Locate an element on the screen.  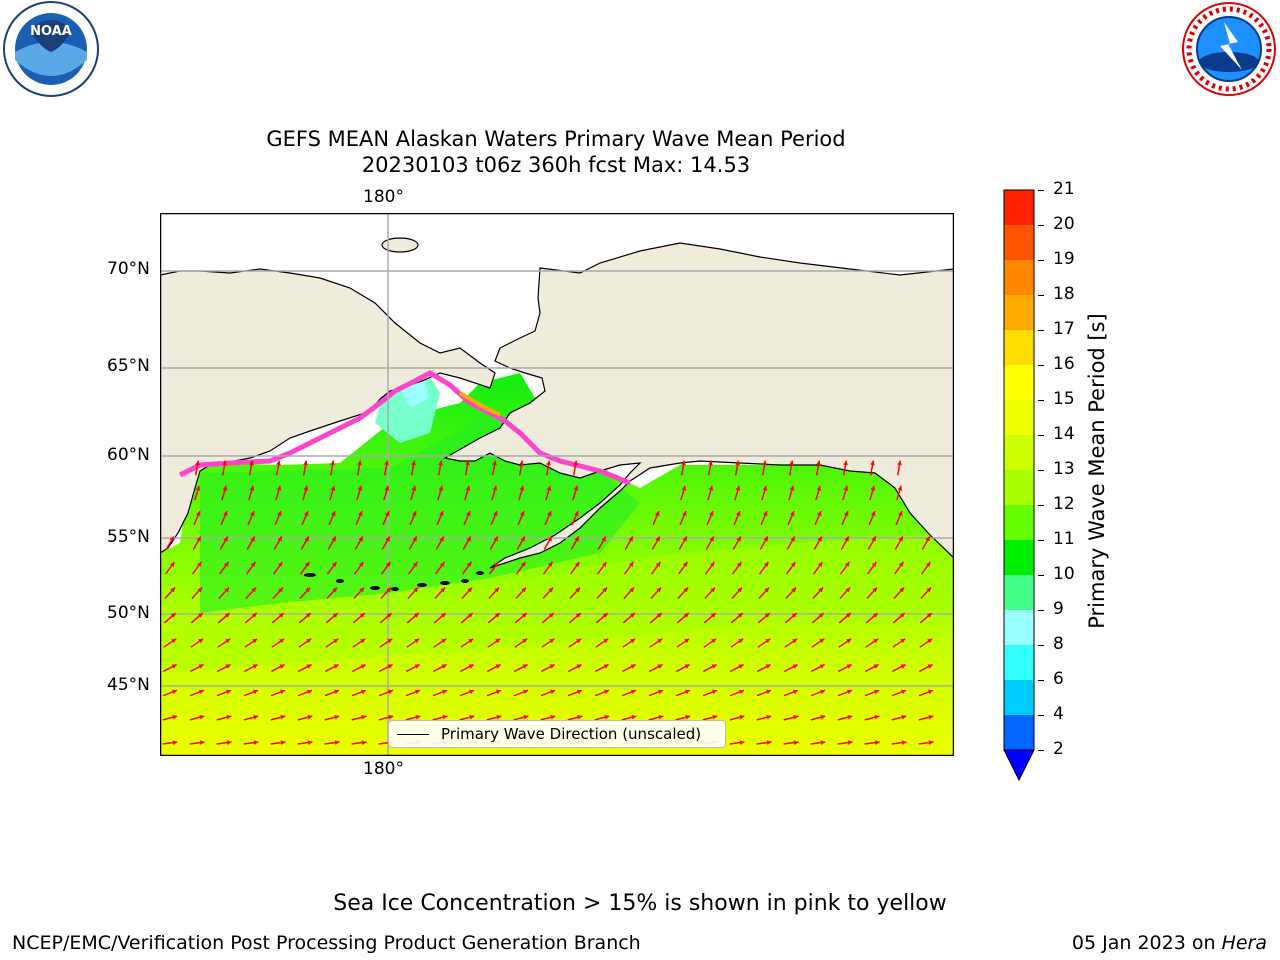
svg-text: NOAA is located at coordinates (51, 31).